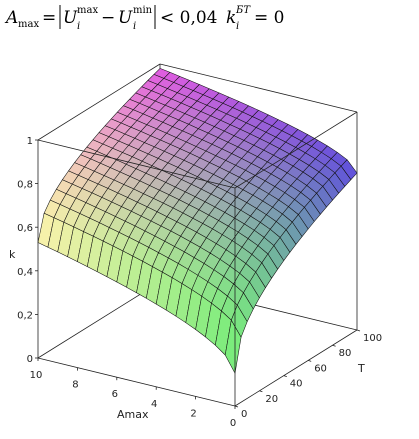 The image size is (419, 439). Describe the element at coordinates (78, 26) in the screenshot. I see `eq-u1-sub: i` at that location.